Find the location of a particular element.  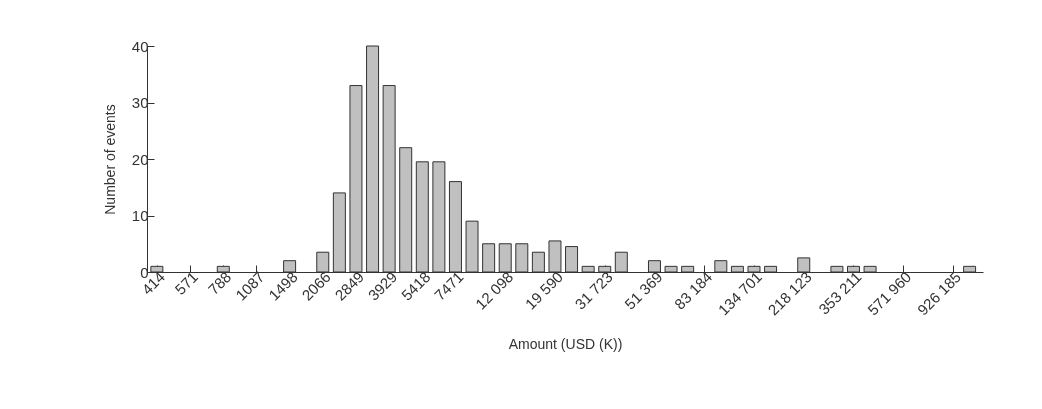

x-tick-label: 51 369 is located at coordinates (643, 290).